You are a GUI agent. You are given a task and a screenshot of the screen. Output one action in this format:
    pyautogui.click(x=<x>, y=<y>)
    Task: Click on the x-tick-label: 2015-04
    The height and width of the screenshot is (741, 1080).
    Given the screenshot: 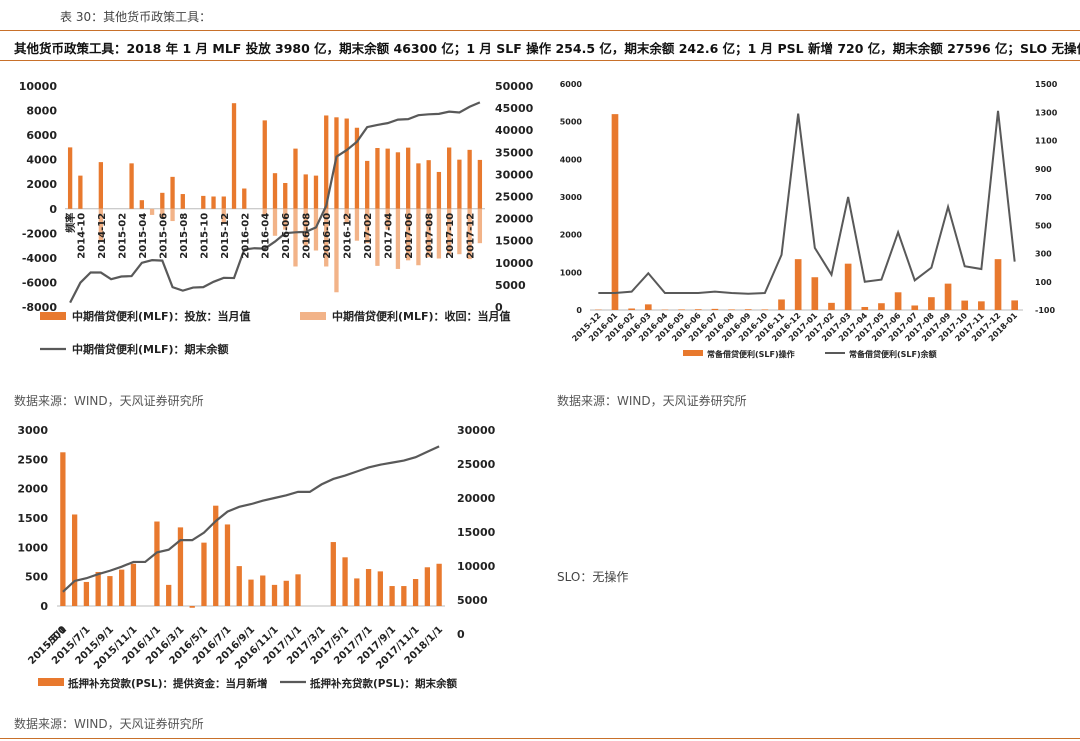 What is the action you would take?
    pyautogui.click(x=143, y=236)
    